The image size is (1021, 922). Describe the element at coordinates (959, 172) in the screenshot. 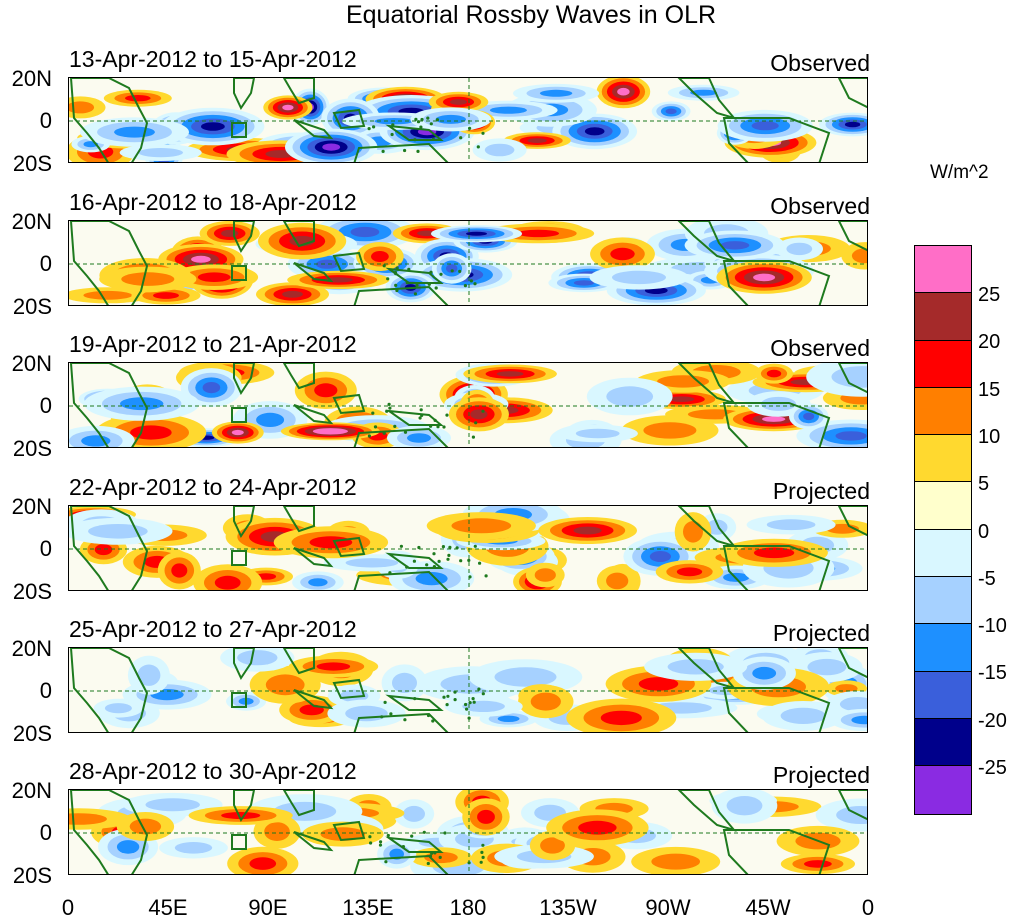

I see `colorbar-units: W/m^2` at that location.